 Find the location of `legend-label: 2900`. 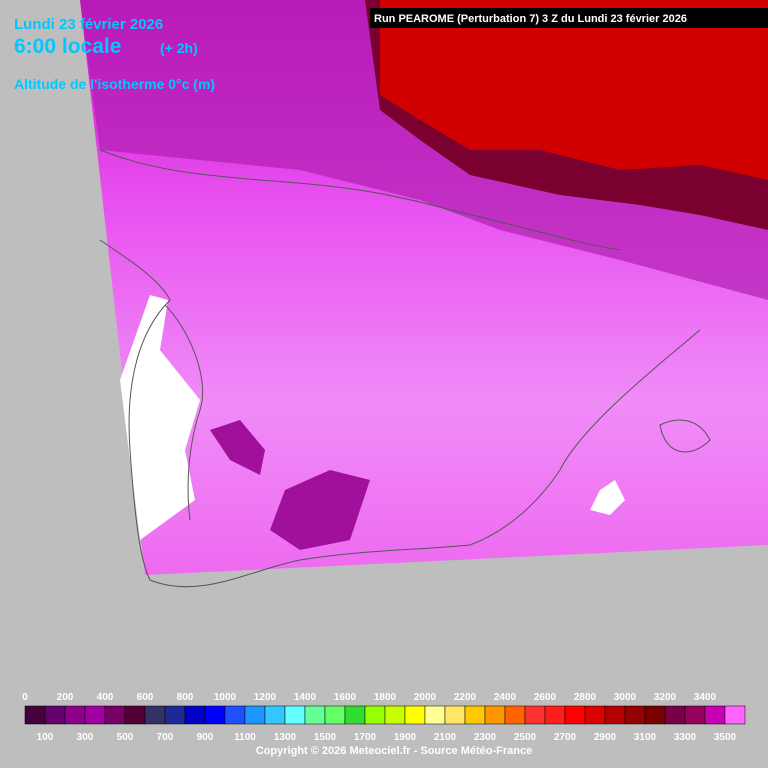

legend-label: 2900 is located at coordinates (605, 737).